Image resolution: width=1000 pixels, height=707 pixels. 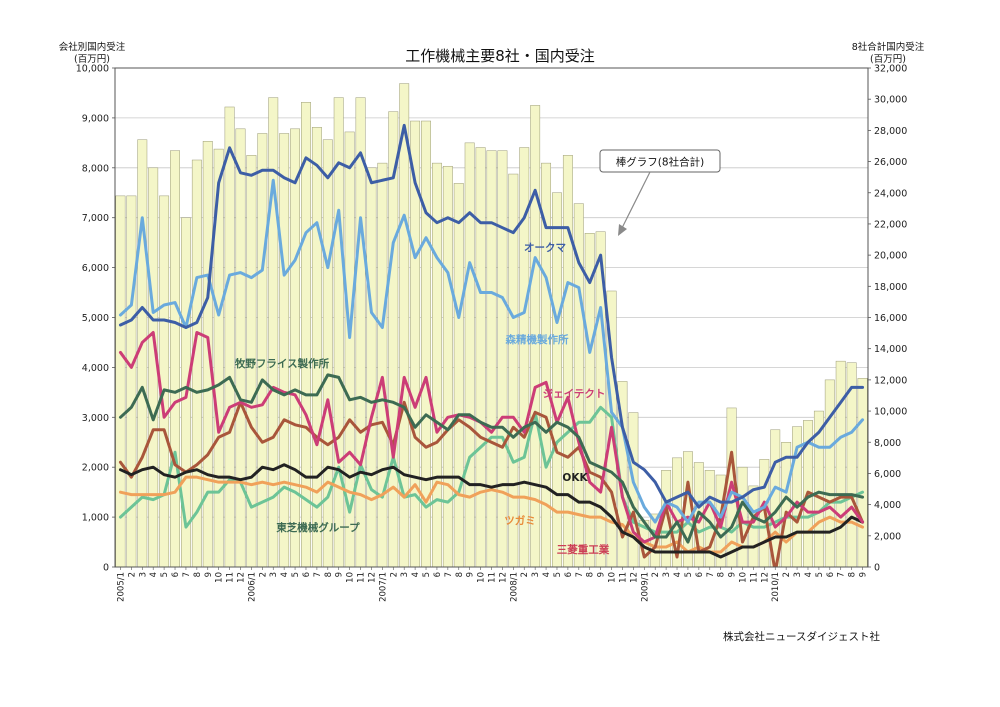 What do you see at coordinates (95, 368) in the screenshot?
I see `left-tick-label: 4,000` at bounding box center [95, 368].